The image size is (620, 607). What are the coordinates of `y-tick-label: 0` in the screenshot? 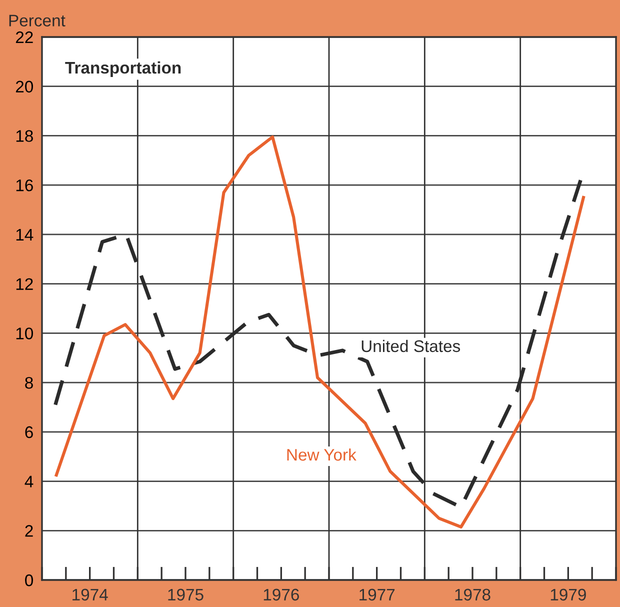 It's located at (29, 580).